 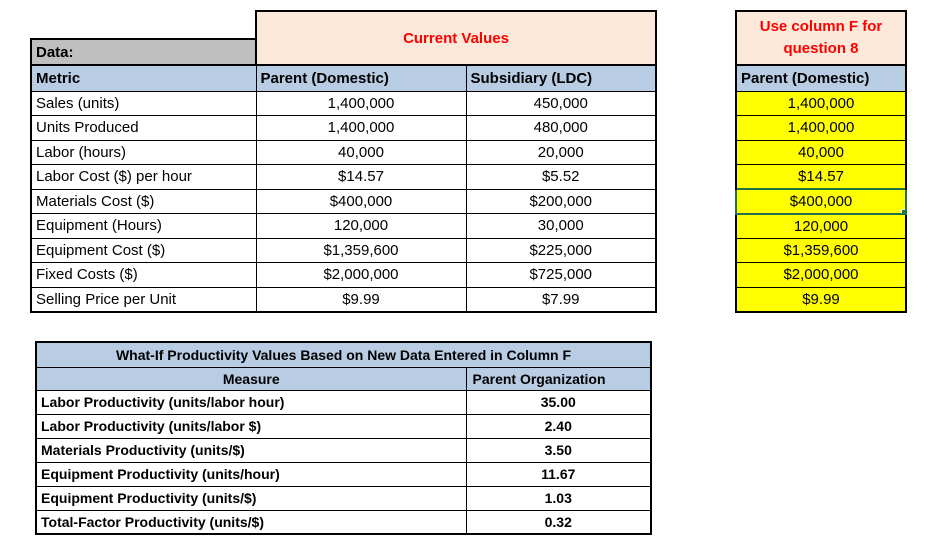 I want to click on measure-label-cell: Total-Factor Productivity (units/$), so click(x=251, y=522).